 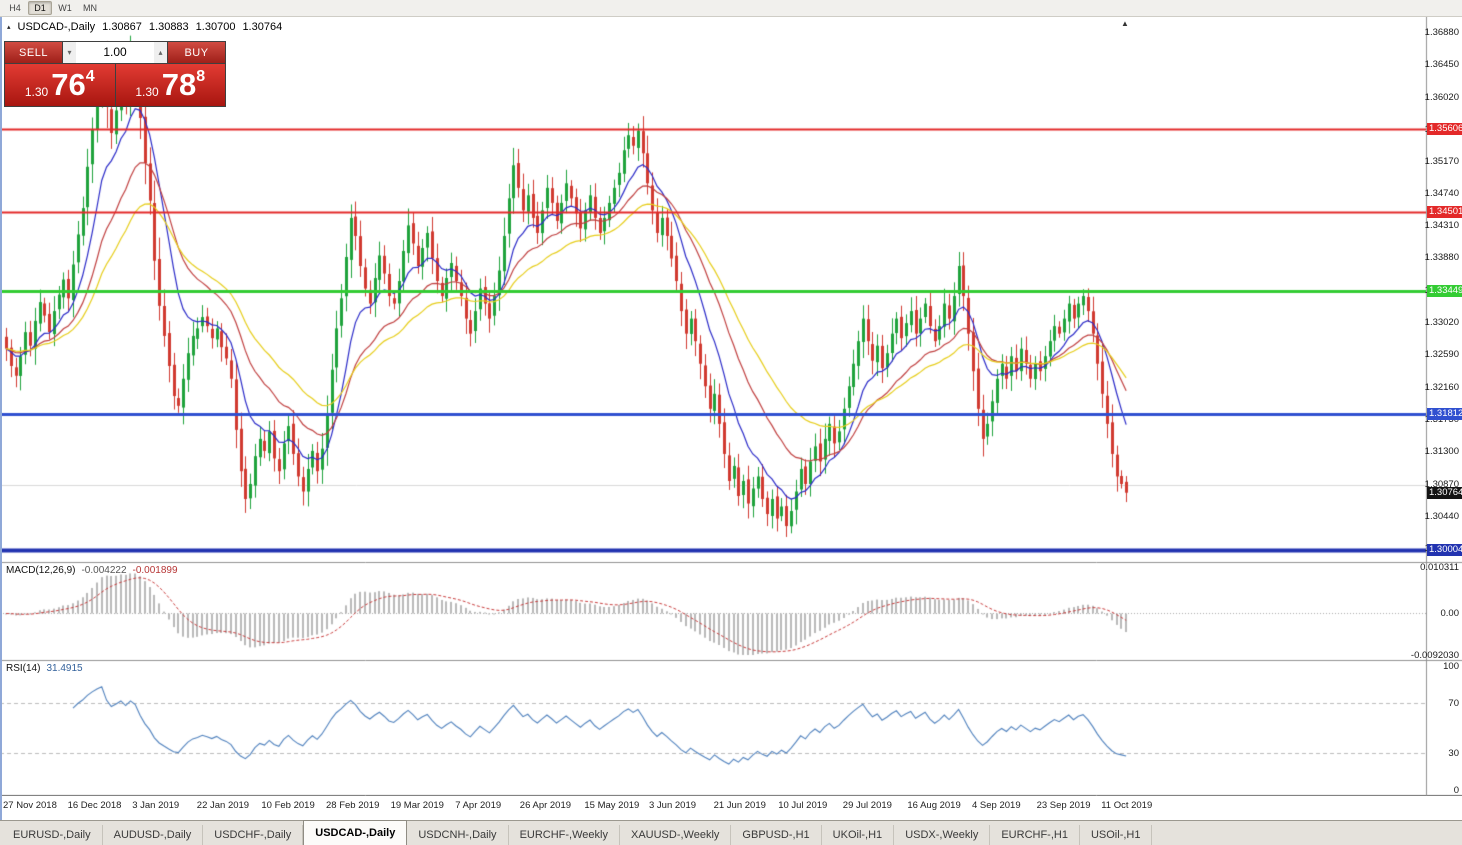 I want to click on trade-prices-row: 1.30 76 4 1.30 78 8, so click(x=115, y=85).